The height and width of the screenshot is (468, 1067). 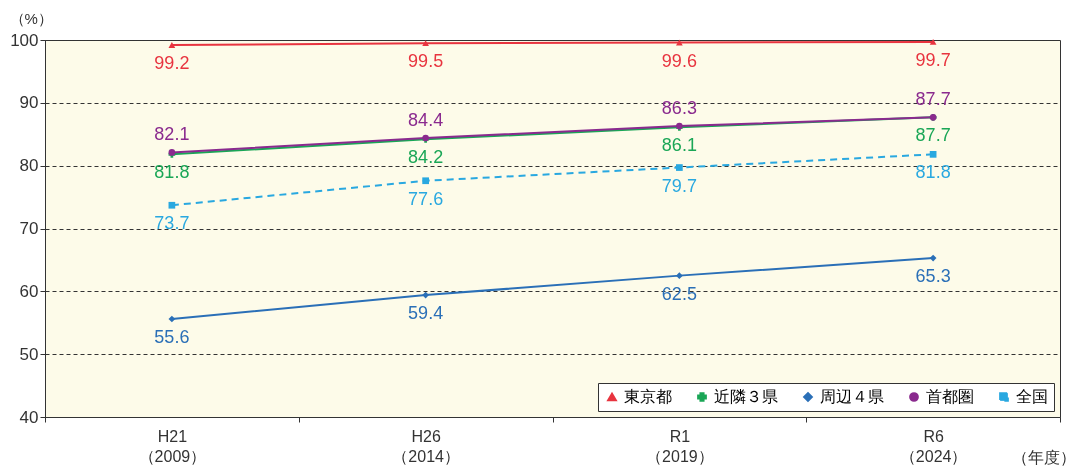 What do you see at coordinates (29, 417) in the screenshot?
I see `y-tick-label: 40` at bounding box center [29, 417].